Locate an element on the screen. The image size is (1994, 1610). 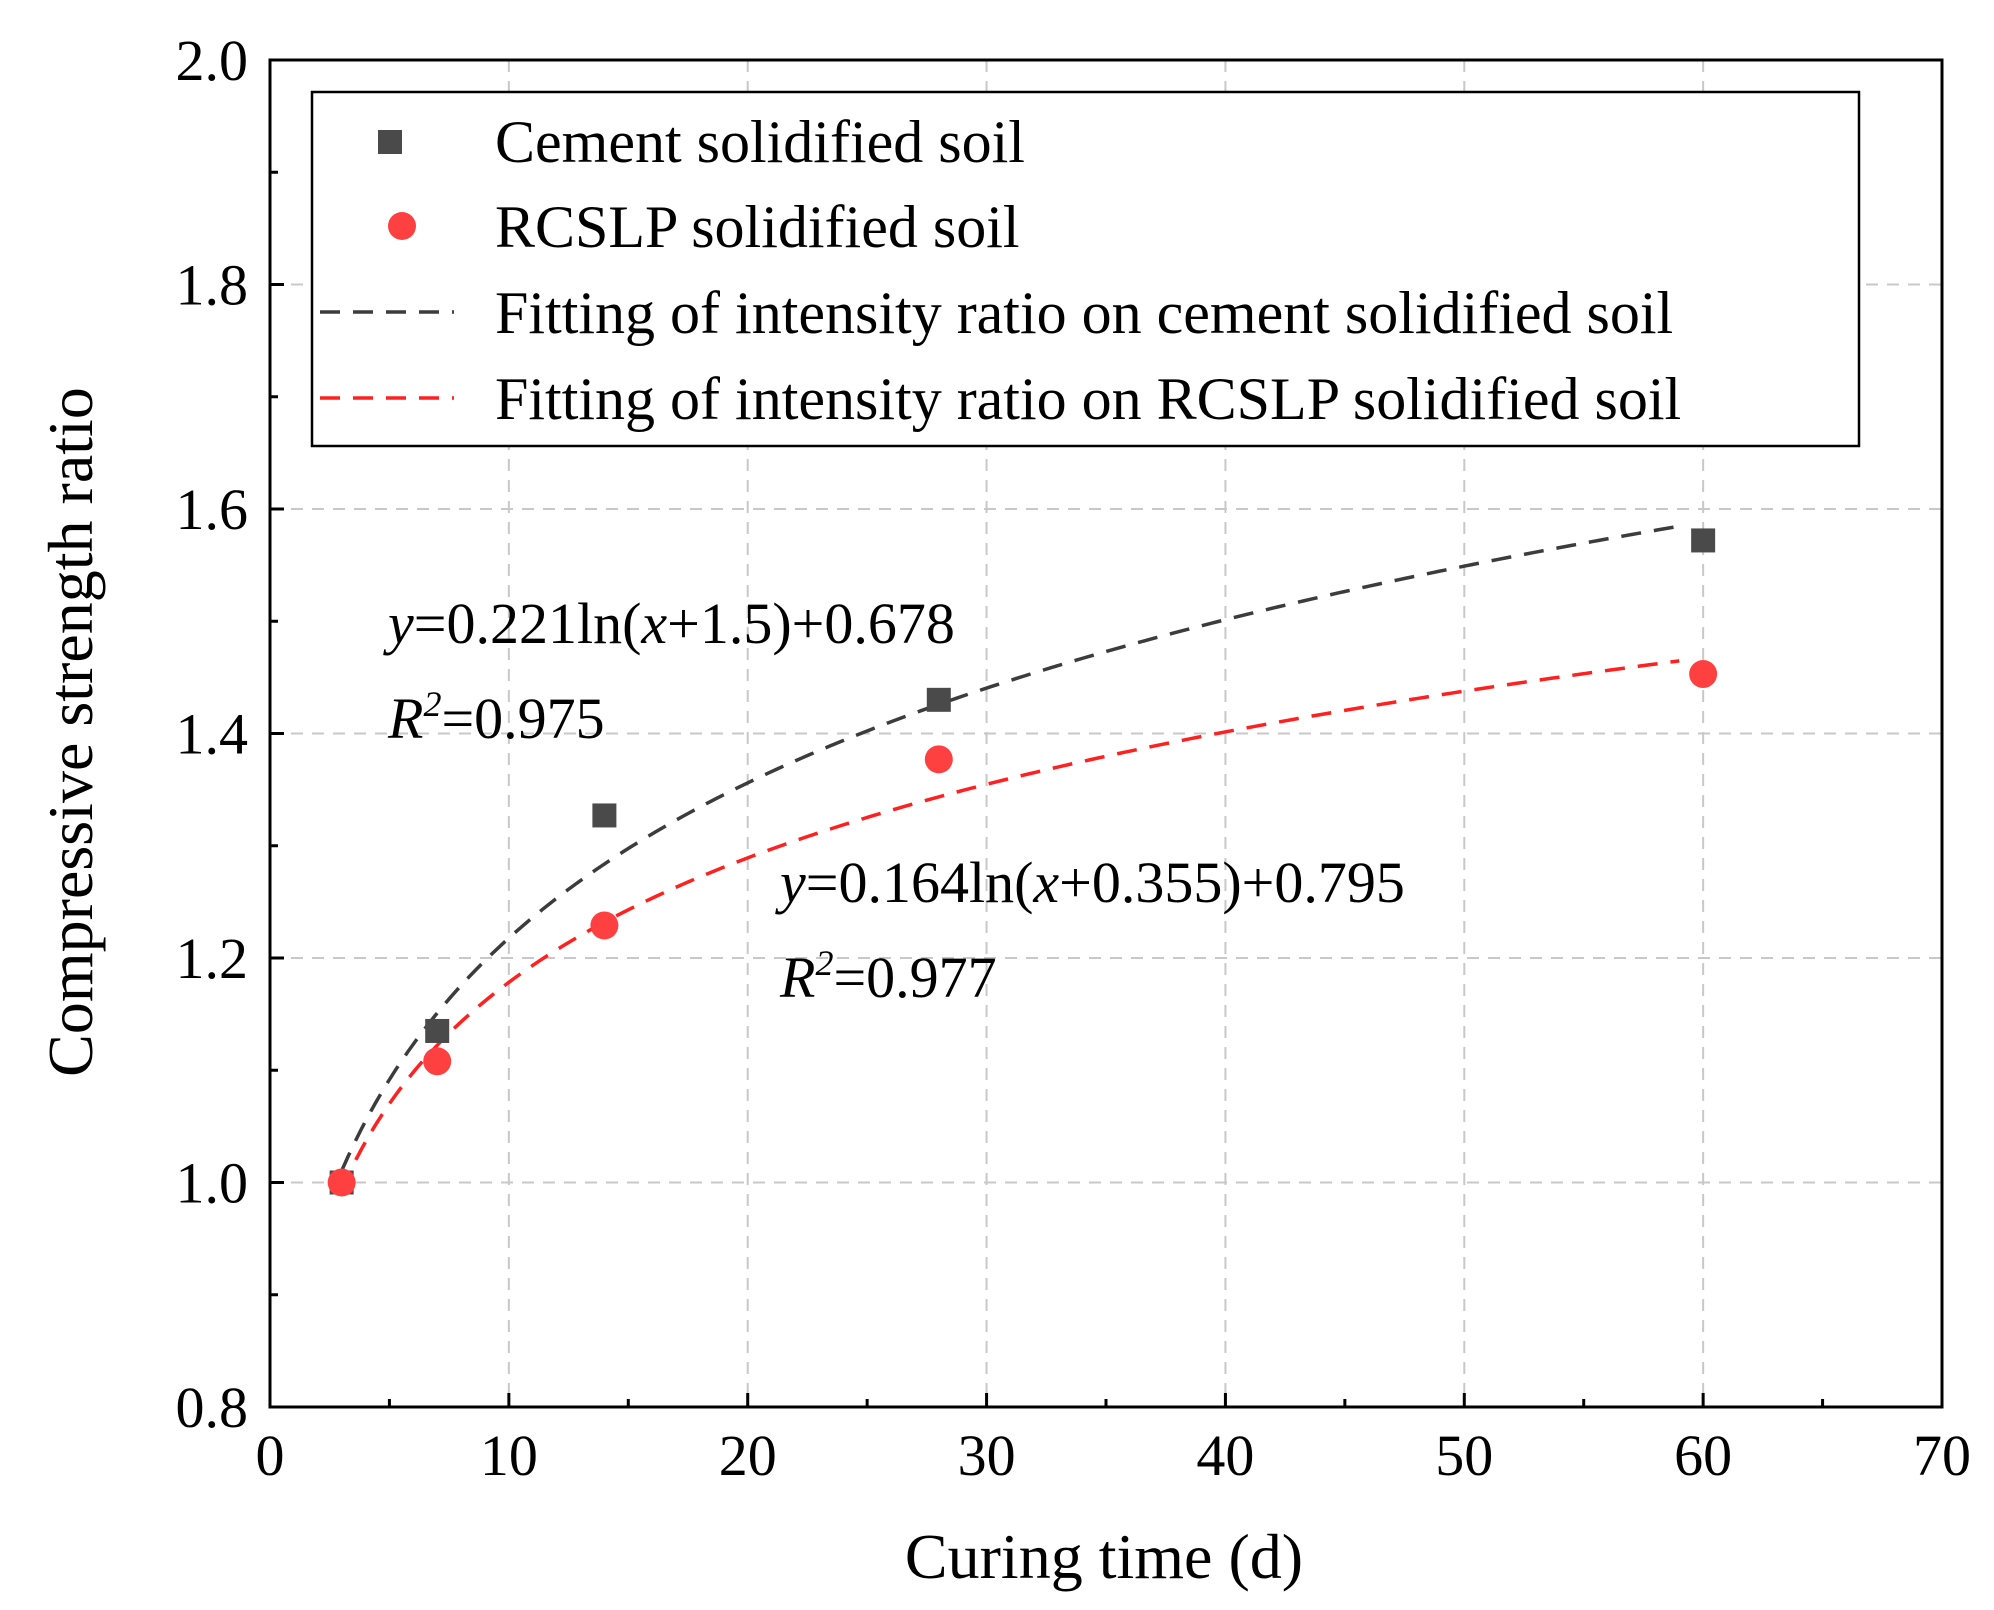
y-tick-label: 1.4 is located at coordinates (212, 734).